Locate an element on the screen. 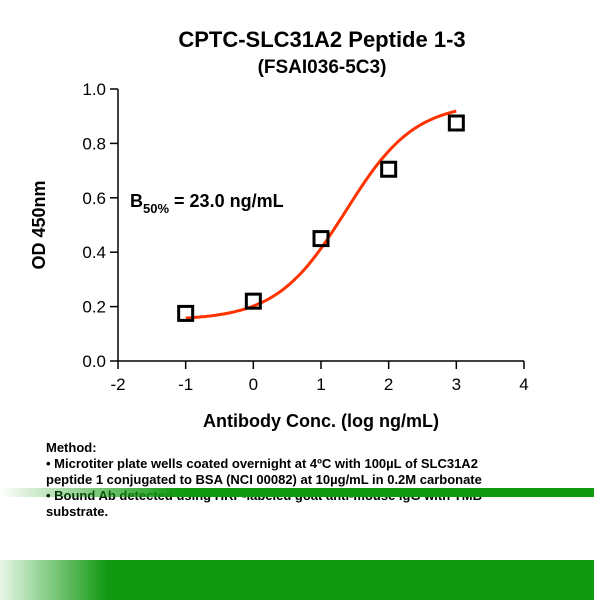  y-tick-label: 0.8 is located at coordinates (94, 143).